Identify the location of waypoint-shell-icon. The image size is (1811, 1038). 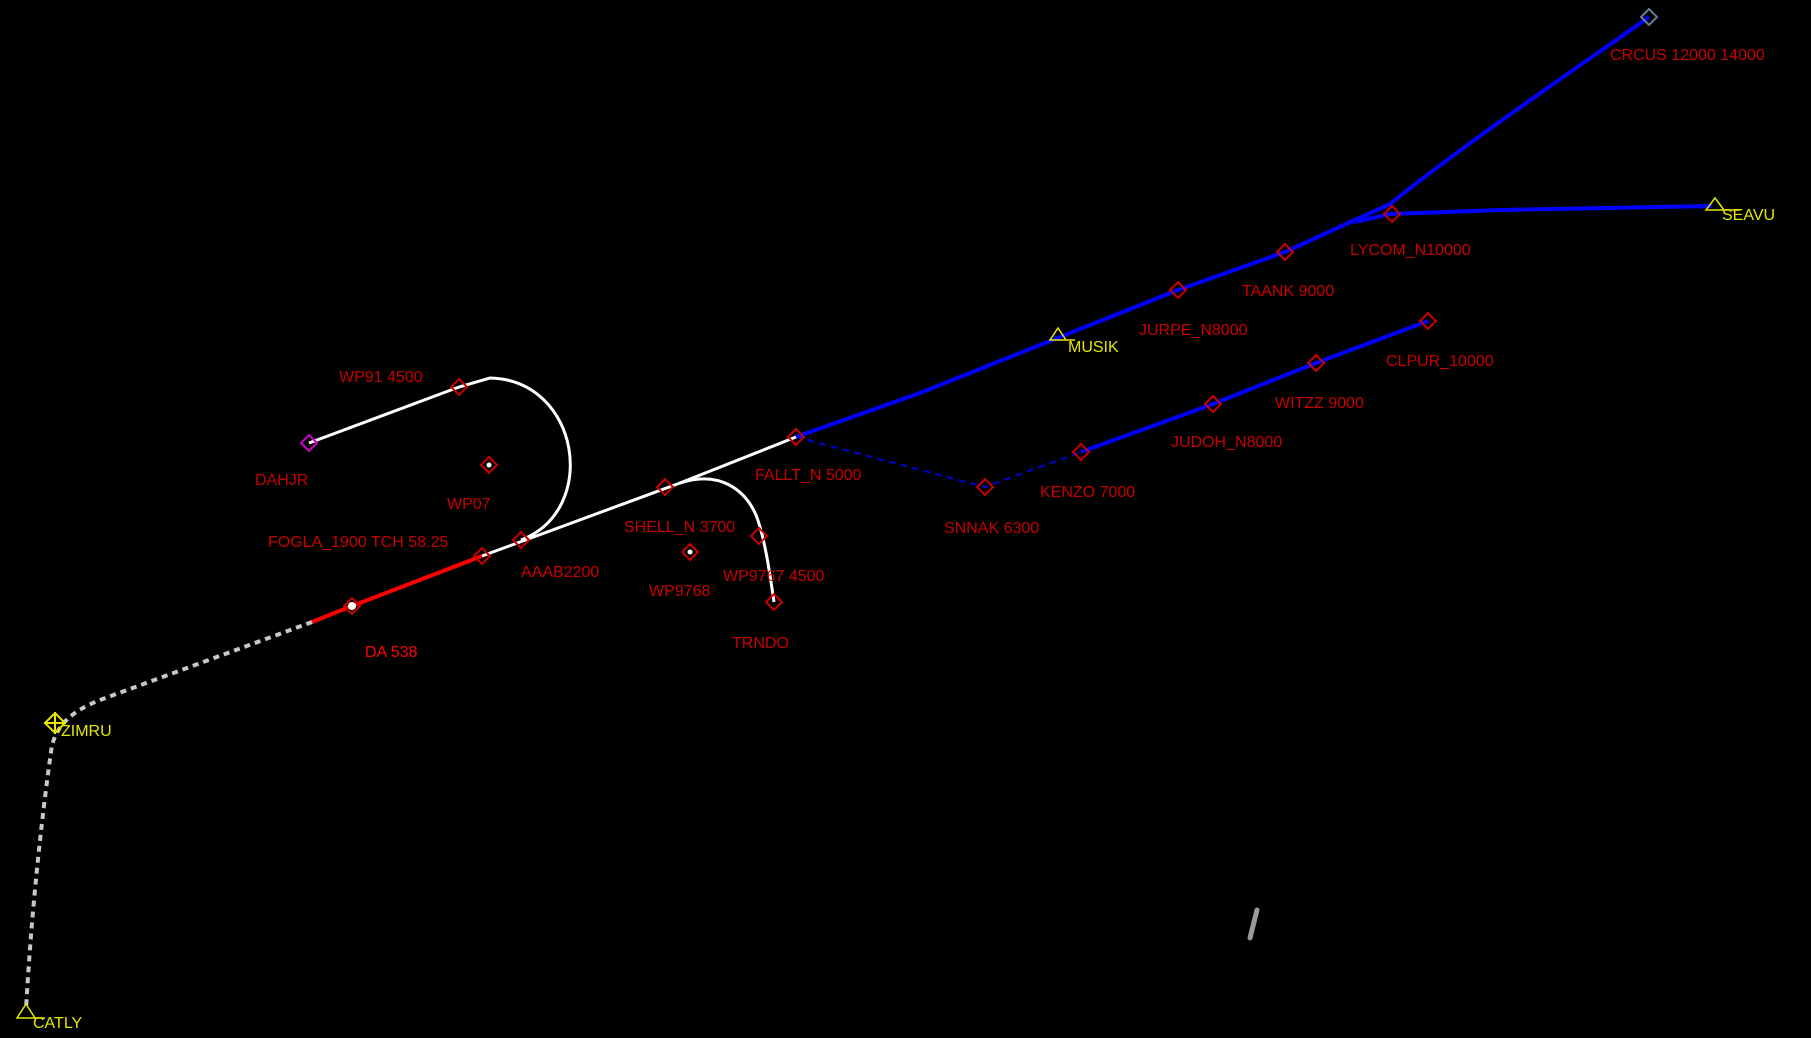
(665, 487).